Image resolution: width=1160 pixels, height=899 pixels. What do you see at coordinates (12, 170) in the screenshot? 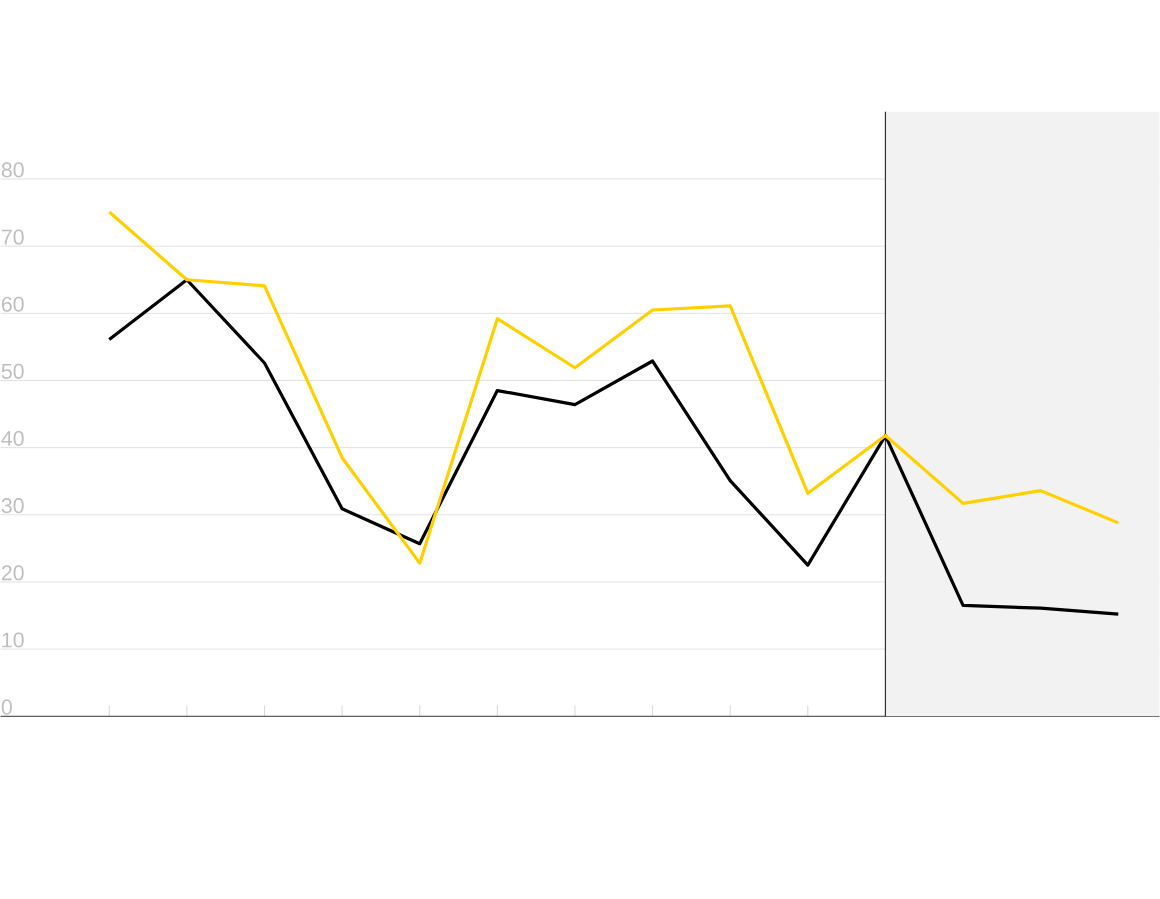
I see `y-tick-label: 80` at bounding box center [12, 170].